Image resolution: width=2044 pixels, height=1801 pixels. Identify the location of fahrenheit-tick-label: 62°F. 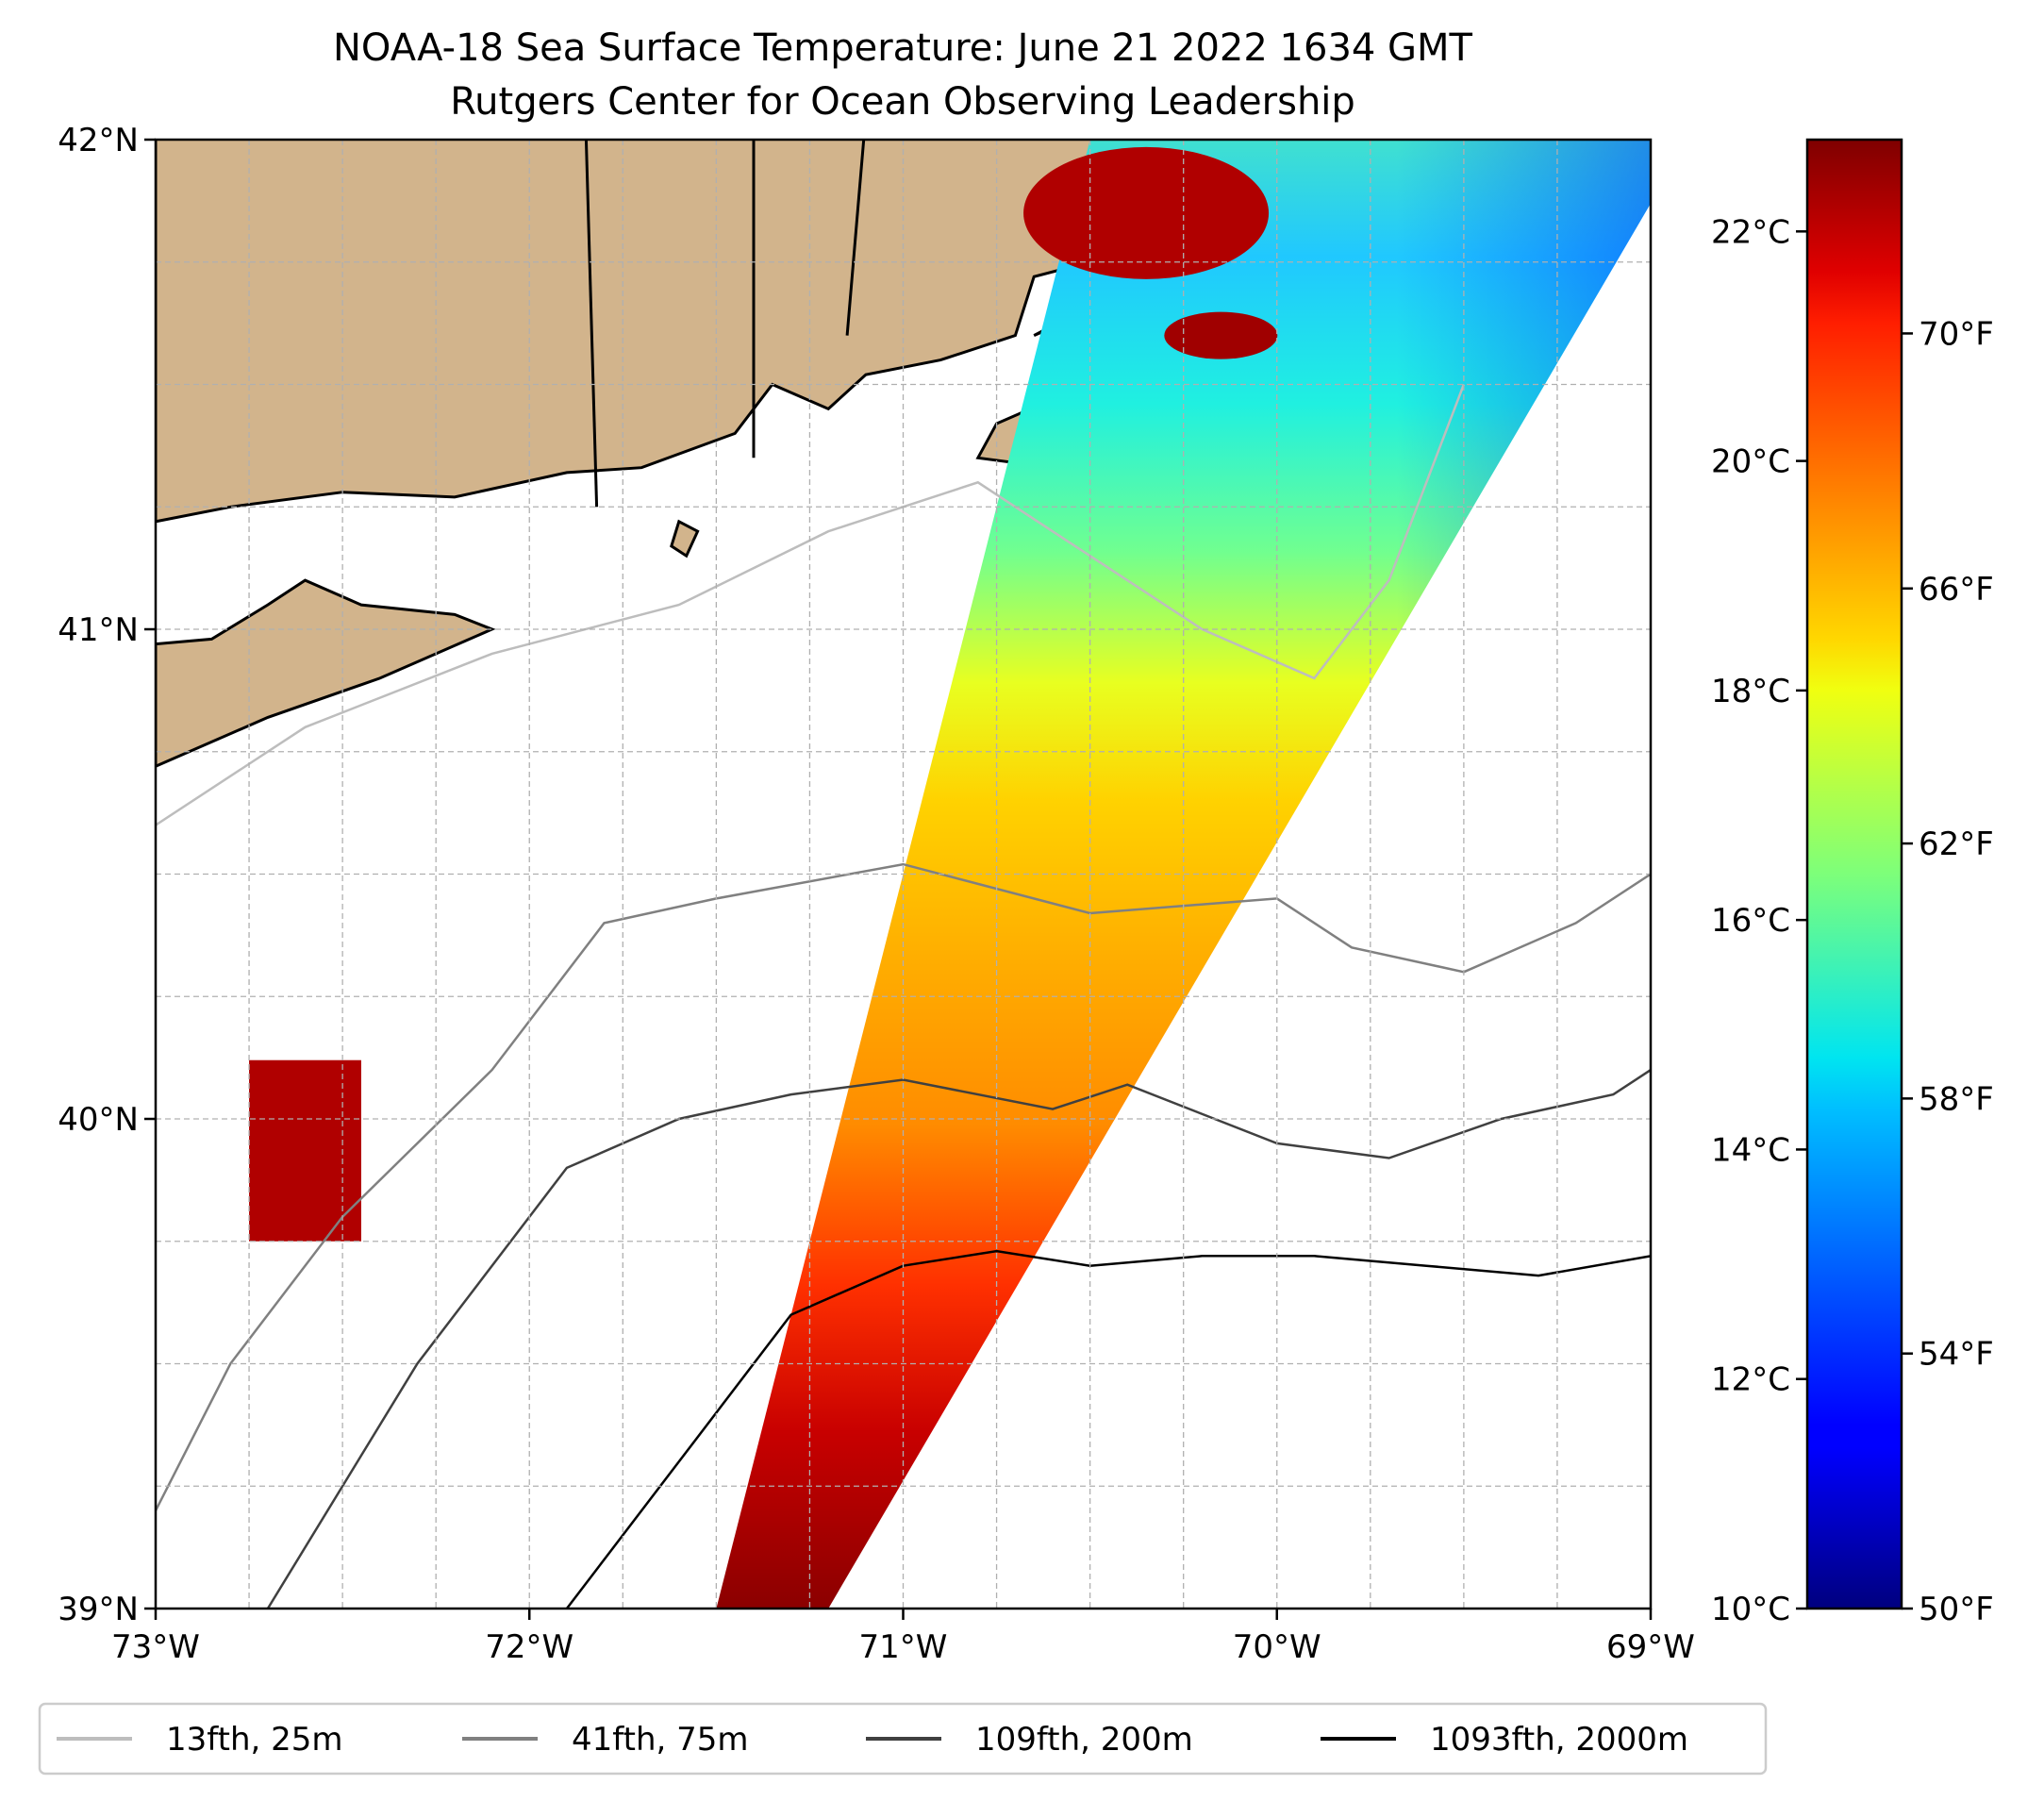
(1957, 844).